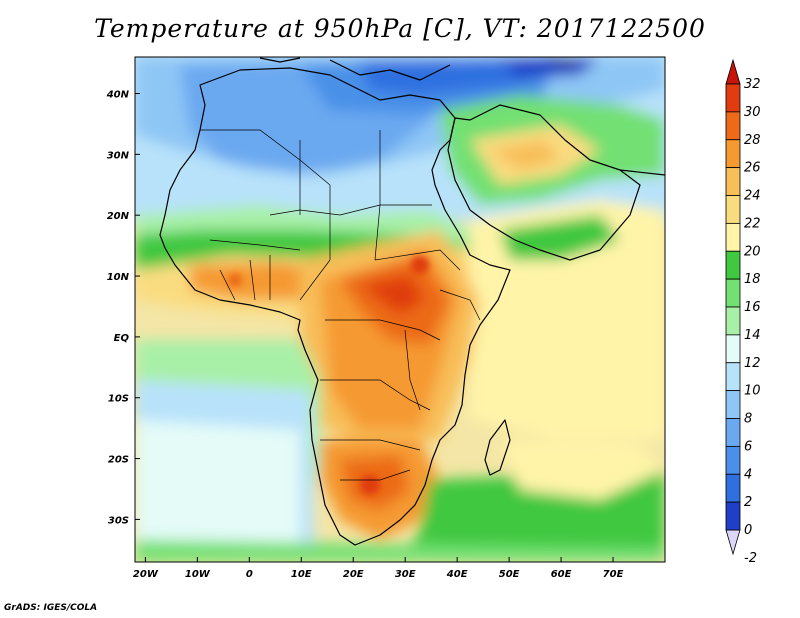 The width and height of the screenshot is (800, 618). I want to click on y-axis: 40N 30N 20N 10N EQ 10S 20S 30S, so click(123, 308).